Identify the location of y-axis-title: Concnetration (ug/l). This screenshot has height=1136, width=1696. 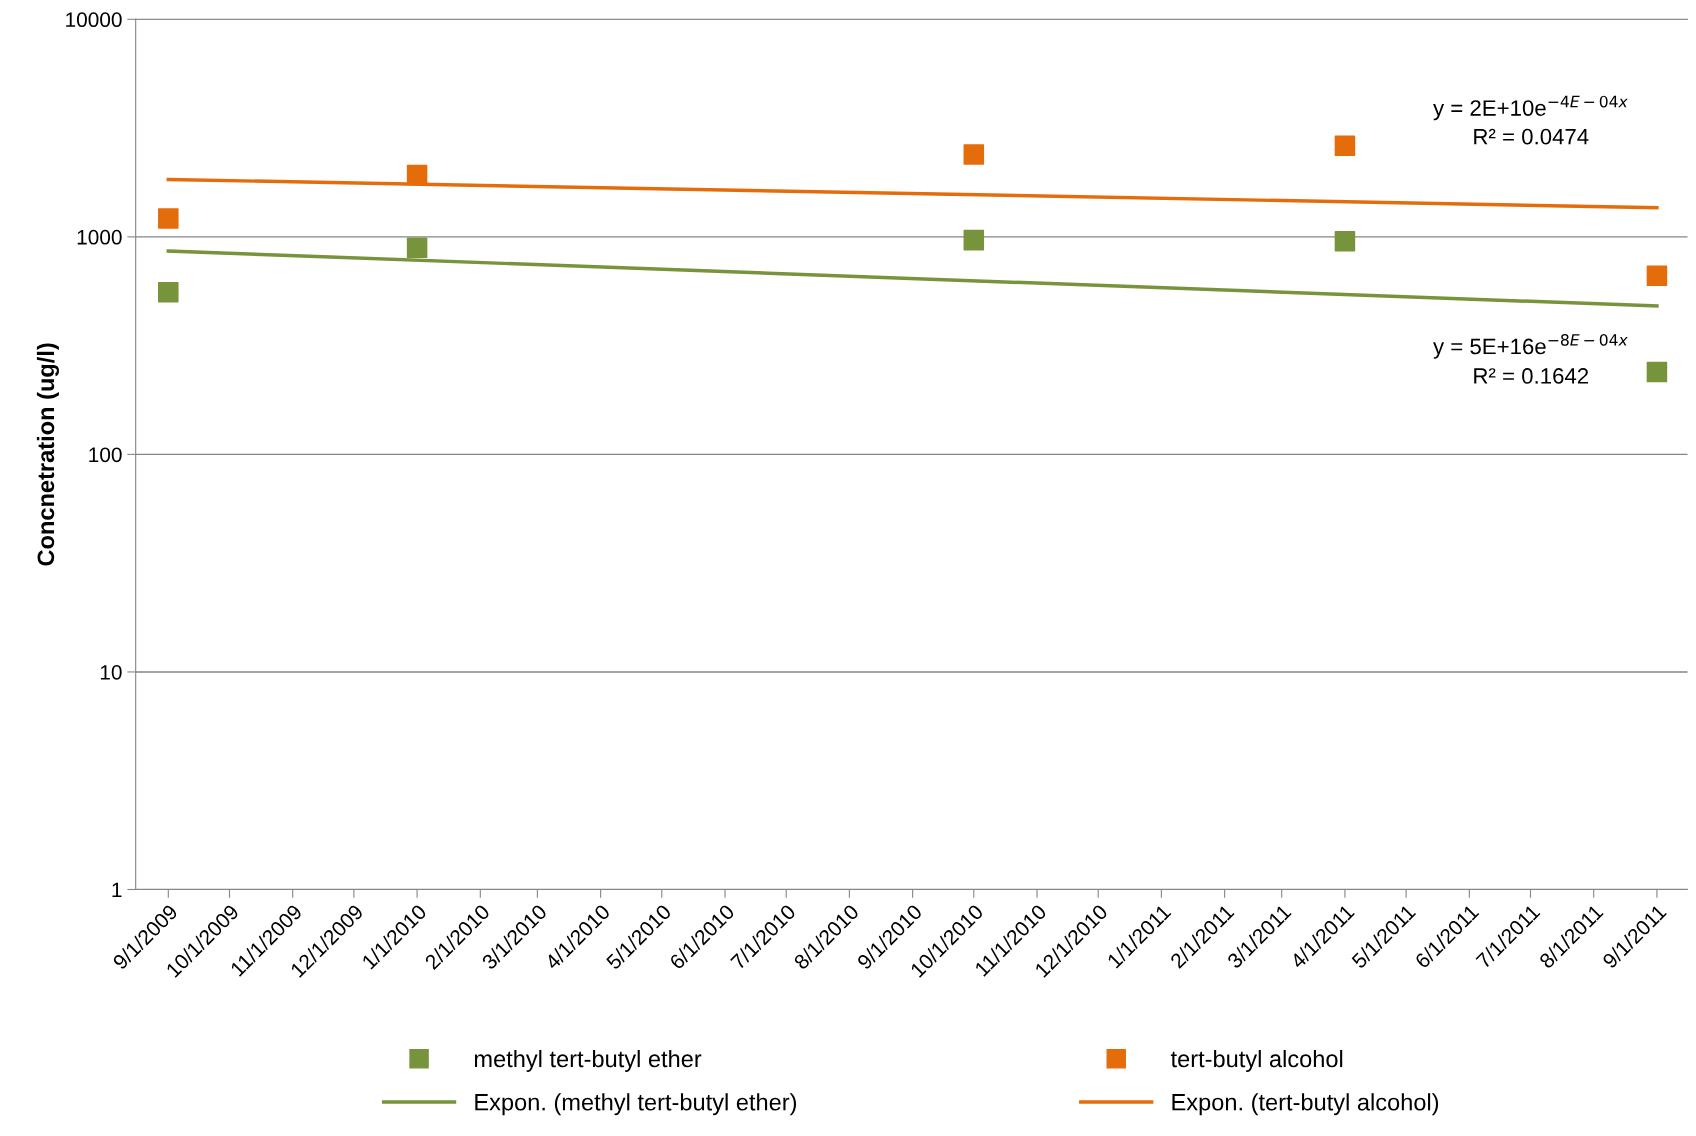
(47, 454).